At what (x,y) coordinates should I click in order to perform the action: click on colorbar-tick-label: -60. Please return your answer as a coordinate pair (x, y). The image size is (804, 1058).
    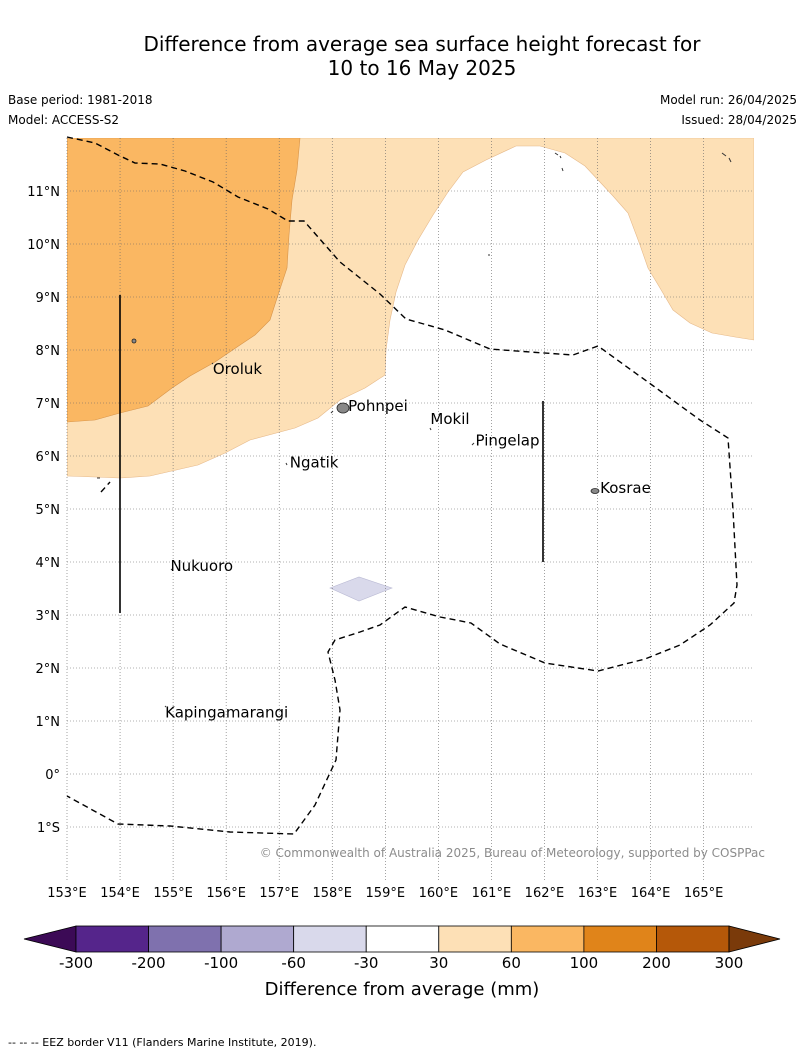
    Looking at the image, I should click on (293, 963).